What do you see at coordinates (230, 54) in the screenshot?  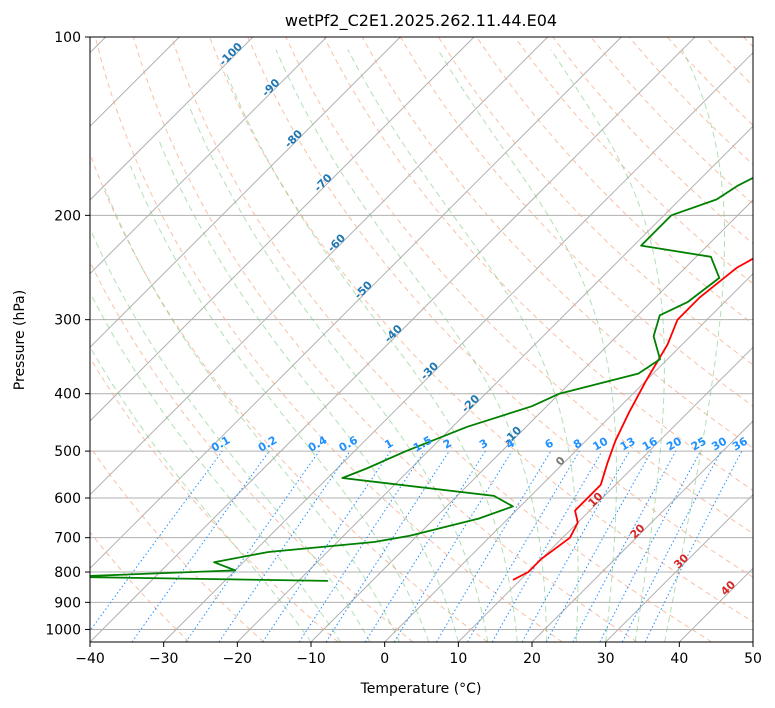 I see `dry-adiabat-label: -100` at bounding box center [230, 54].